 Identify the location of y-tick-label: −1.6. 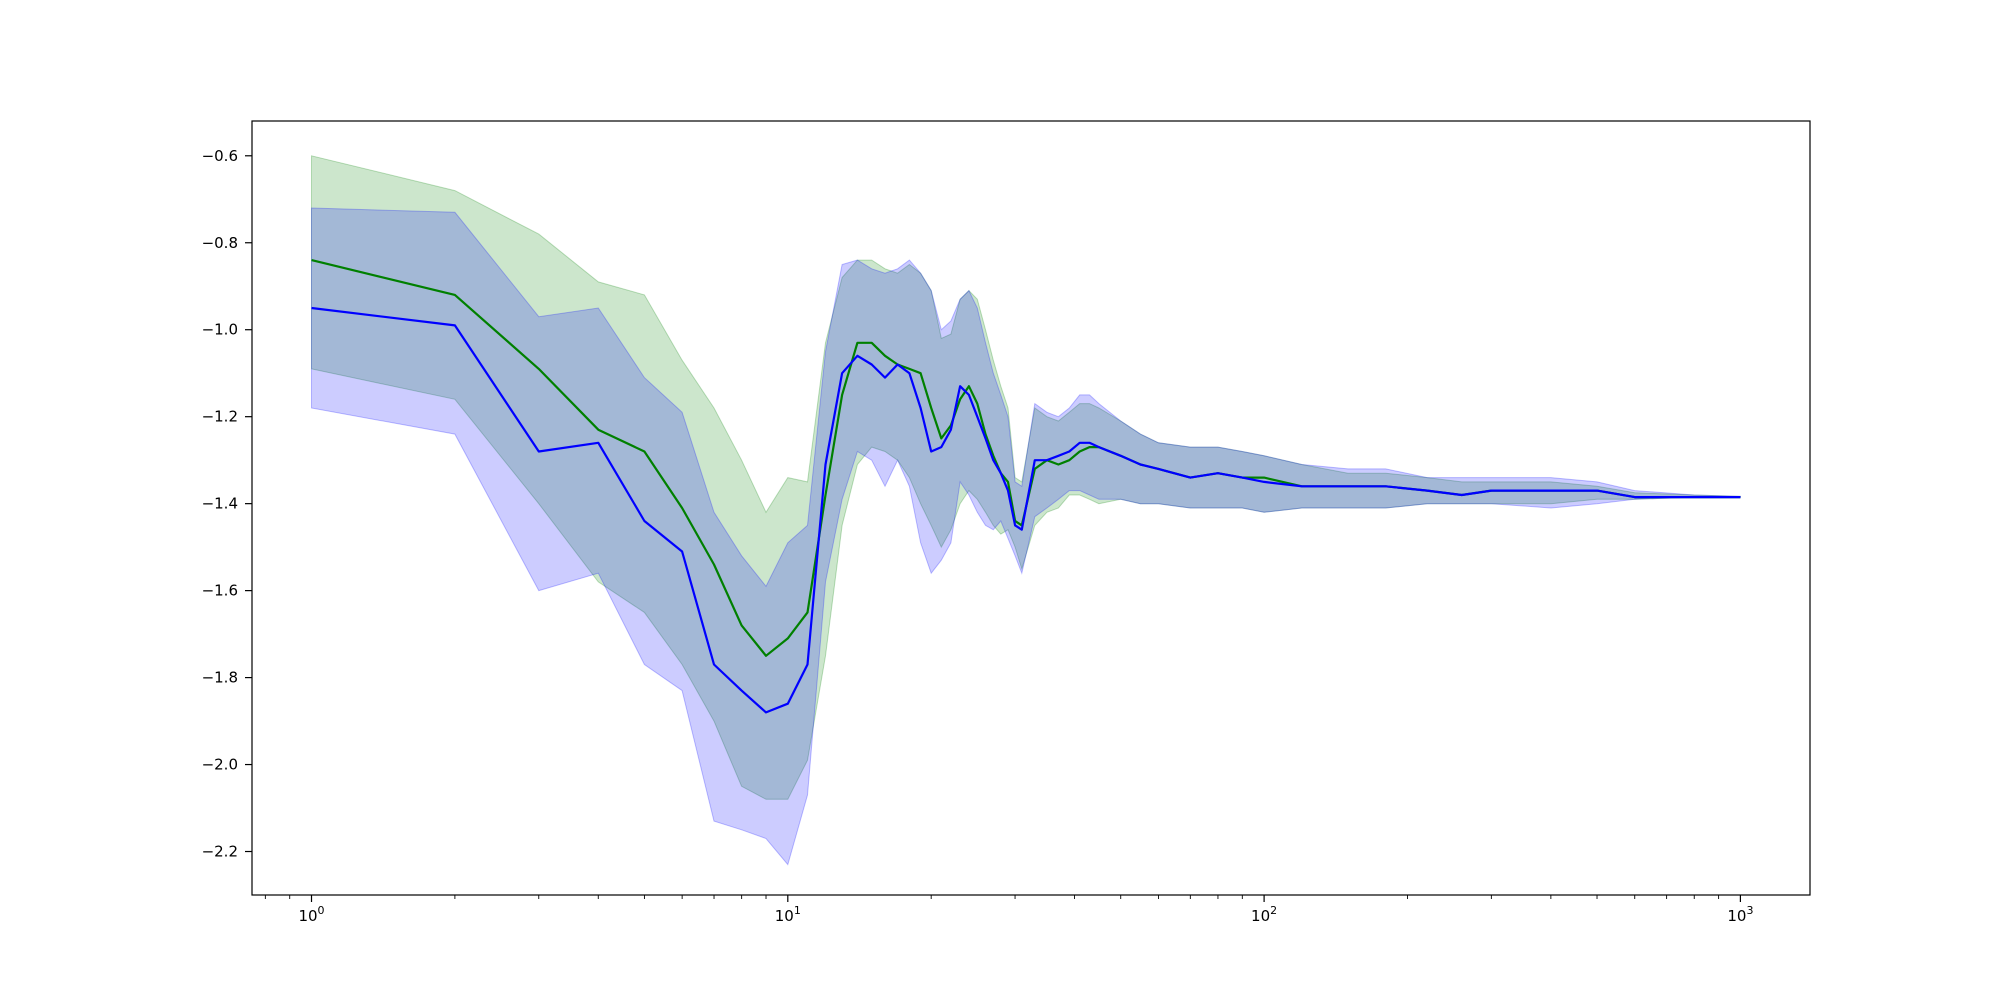
(220, 591).